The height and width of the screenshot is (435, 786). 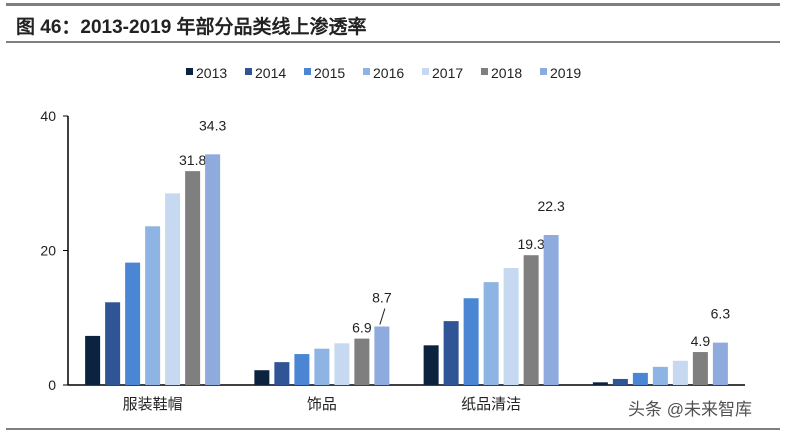 What do you see at coordinates (192, 160) in the screenshot?
I see `data-label: 31.8` at bounding box center [192, 160].